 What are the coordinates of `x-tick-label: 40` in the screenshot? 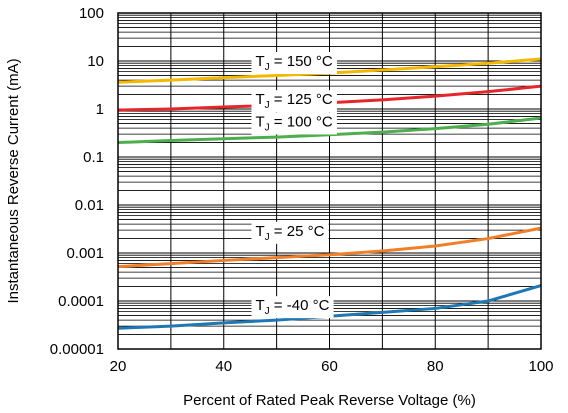 It's located at (223, 366).